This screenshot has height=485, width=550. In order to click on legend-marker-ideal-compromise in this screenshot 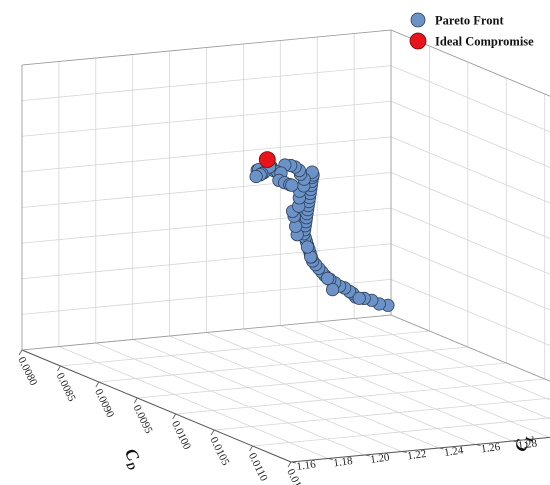, I will do `click(418, 41)`.